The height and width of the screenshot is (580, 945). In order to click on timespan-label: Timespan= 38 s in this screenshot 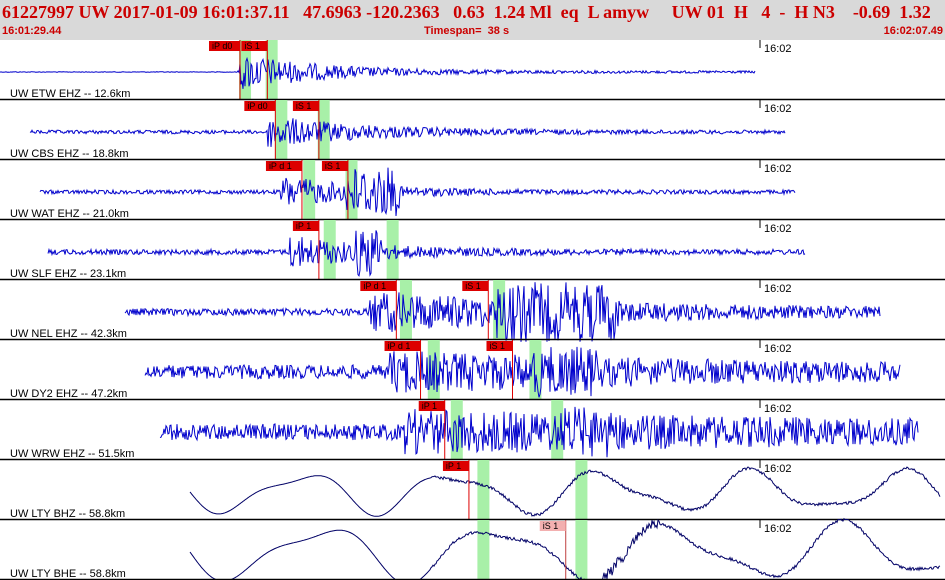, I will do `click(467, 31)`.